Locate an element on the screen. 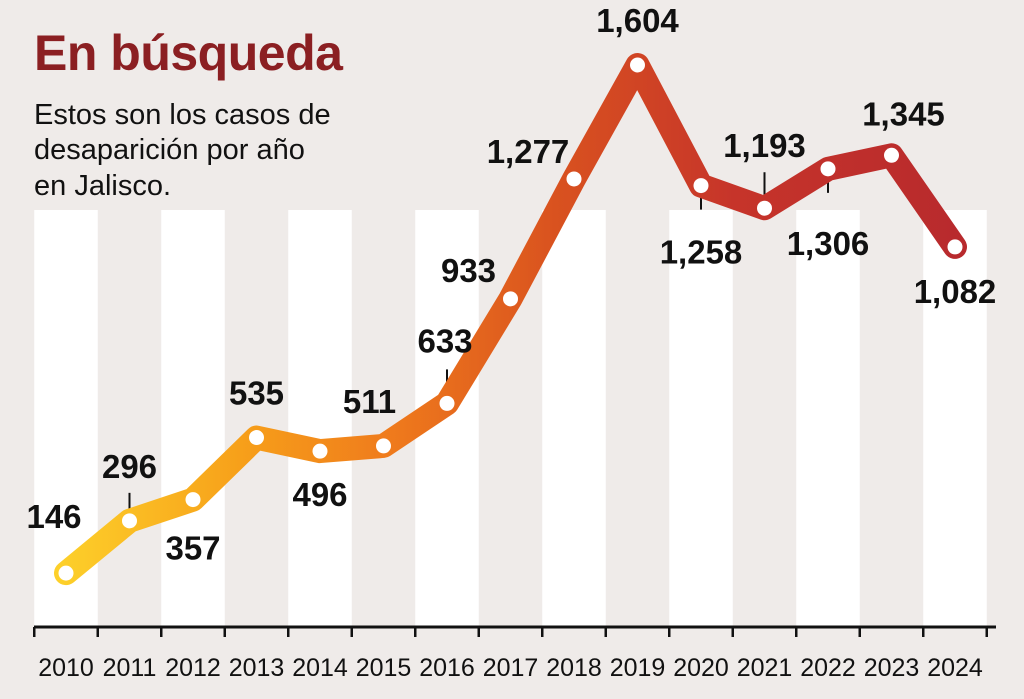  x-tick-label: 2015 is located at coordinates (384, 668).